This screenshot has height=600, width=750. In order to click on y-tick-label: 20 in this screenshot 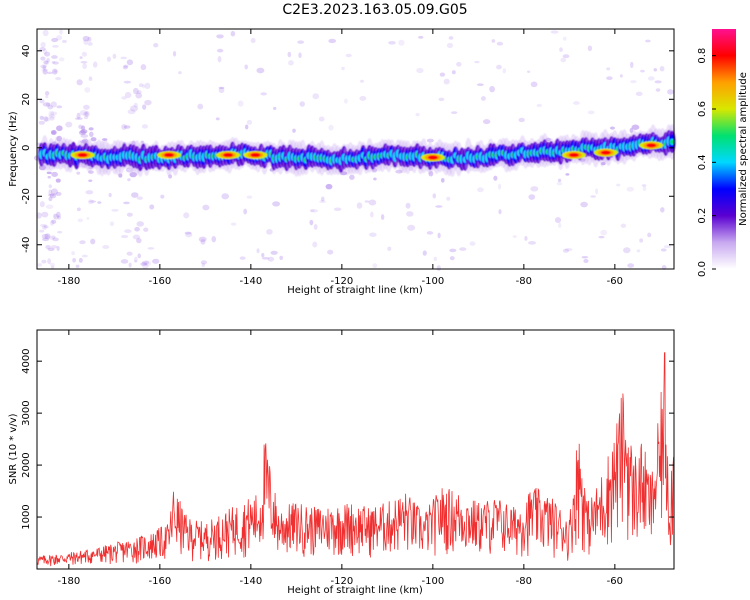, I will do `click(26, 99)`.